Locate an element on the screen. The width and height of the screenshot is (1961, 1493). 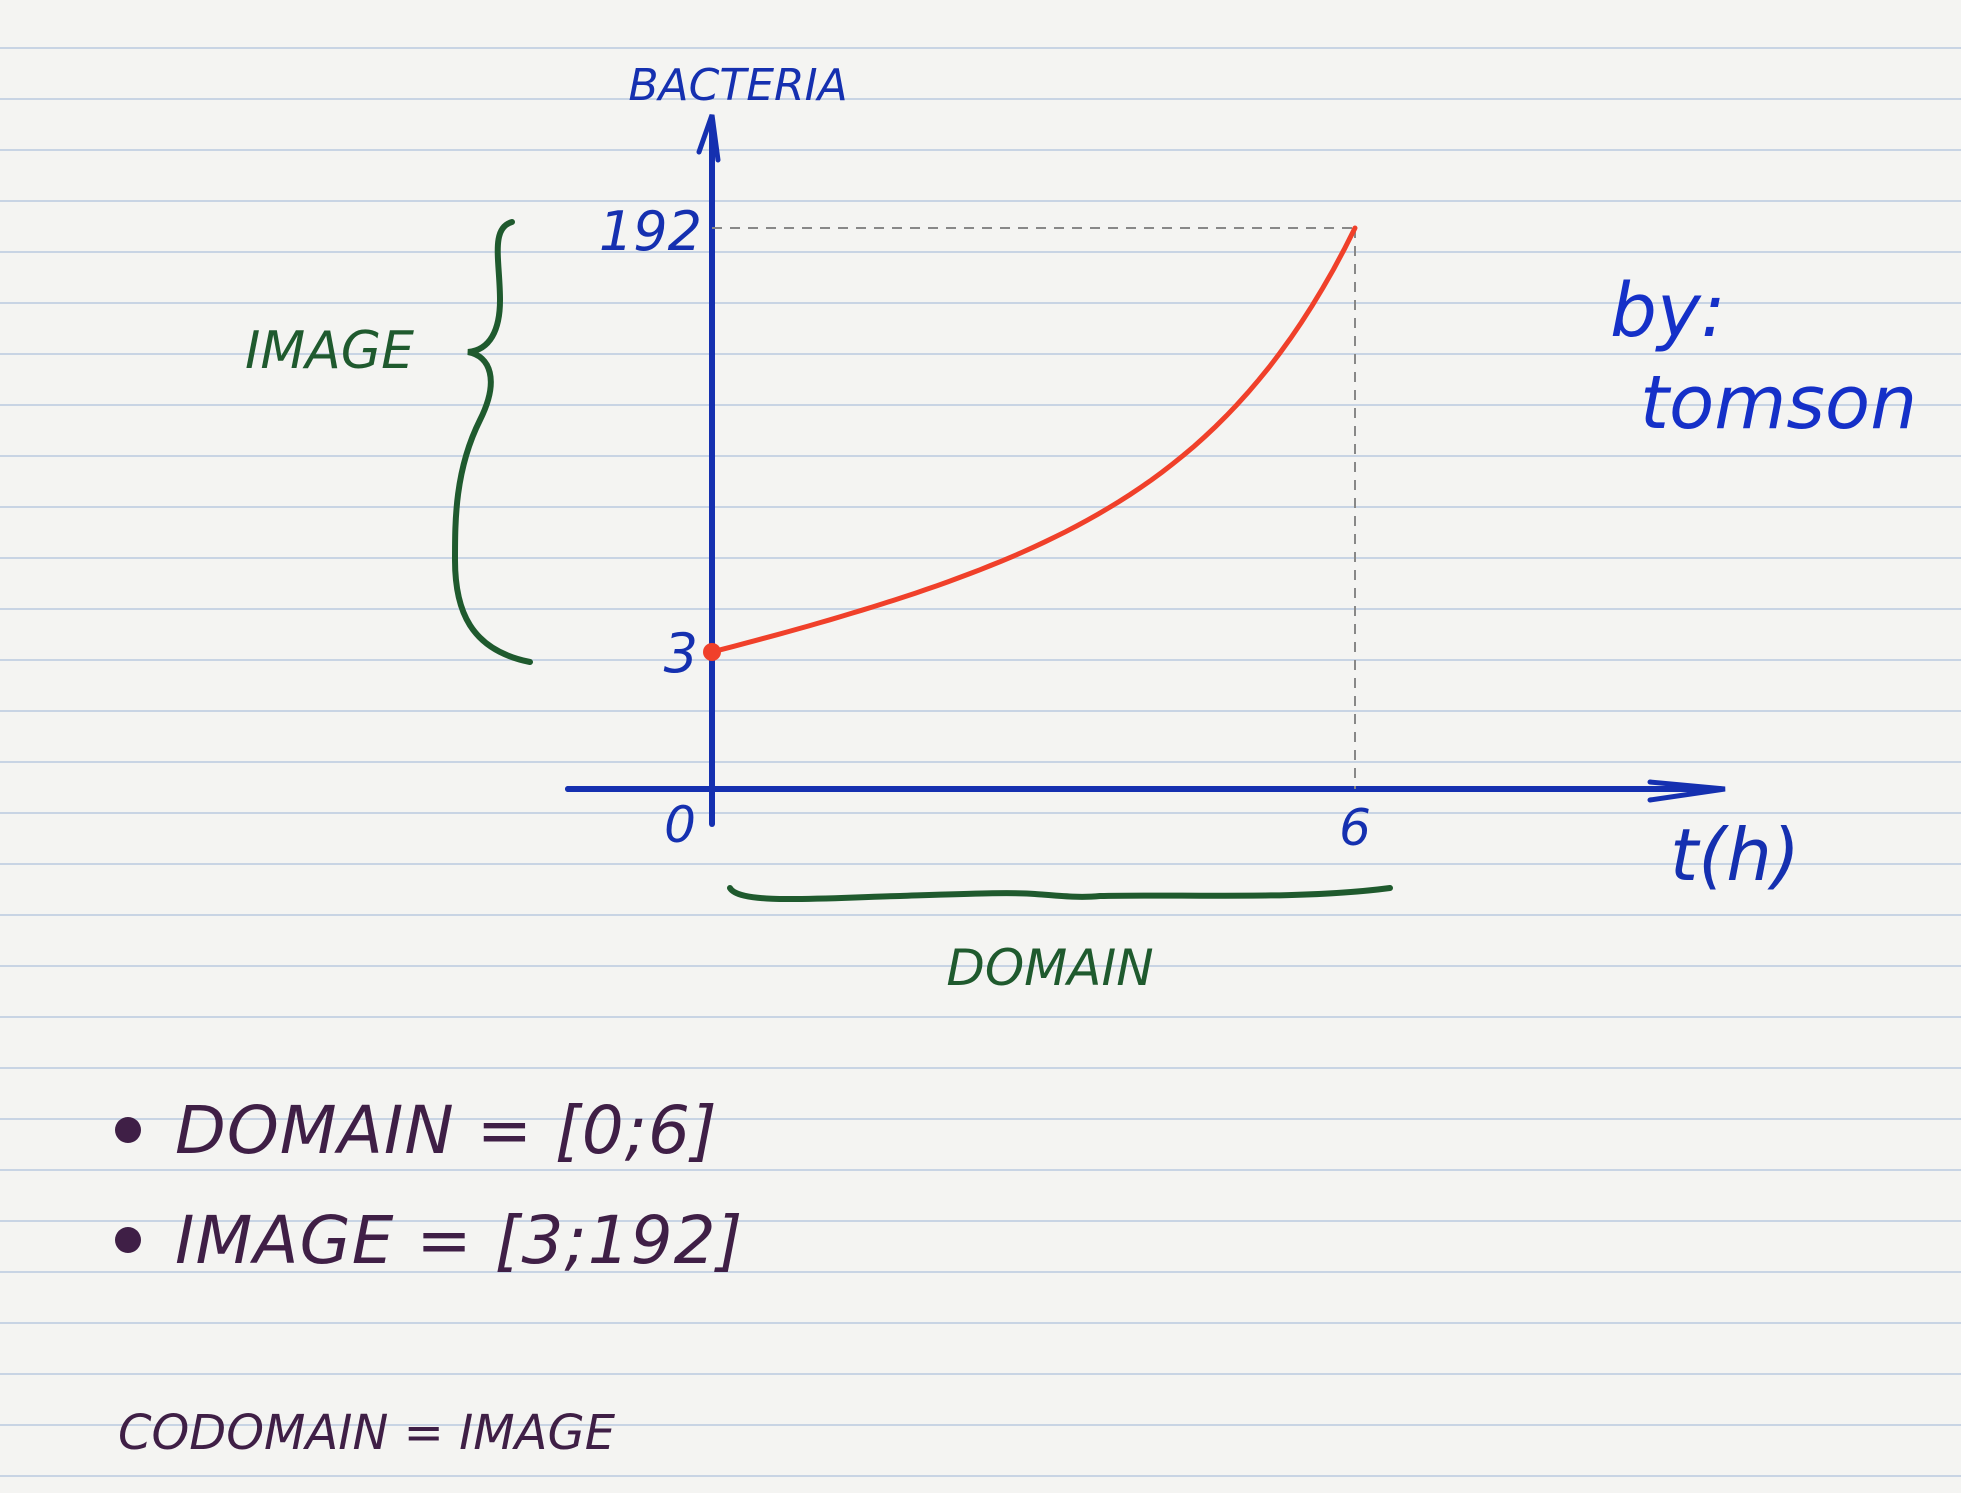
x-tick-label-0: 0 is located at coordinates (680, 825).